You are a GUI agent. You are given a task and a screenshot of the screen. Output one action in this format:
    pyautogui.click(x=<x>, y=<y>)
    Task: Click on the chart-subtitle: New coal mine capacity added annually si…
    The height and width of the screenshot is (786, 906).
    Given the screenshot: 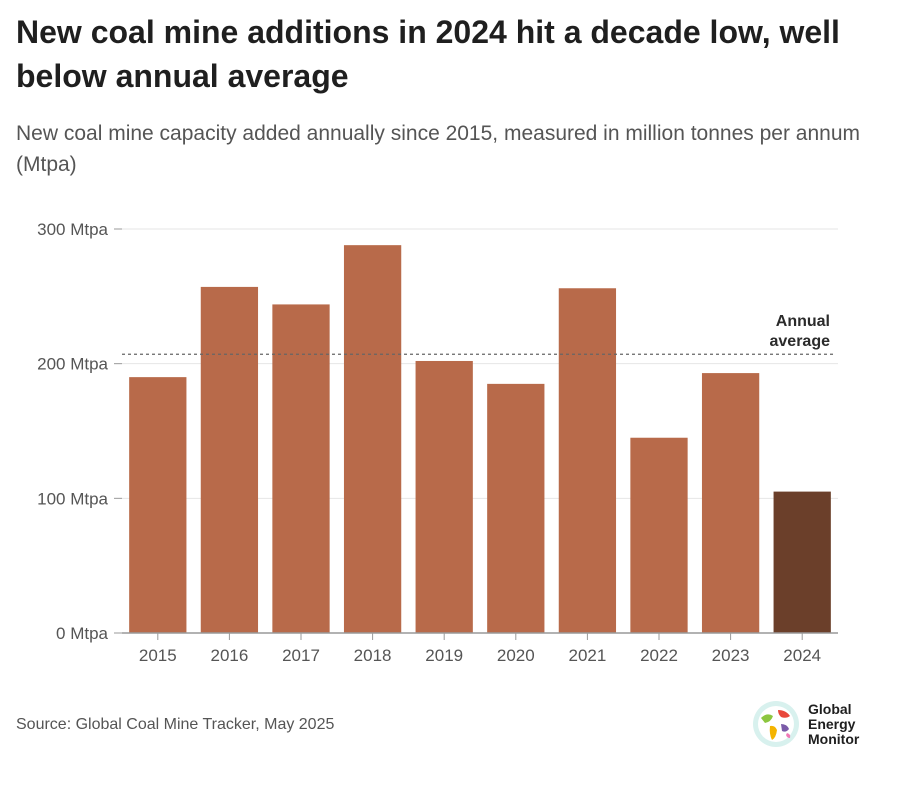 What is the action you would take?
    pyautogui.click(x=438, y=149)
    